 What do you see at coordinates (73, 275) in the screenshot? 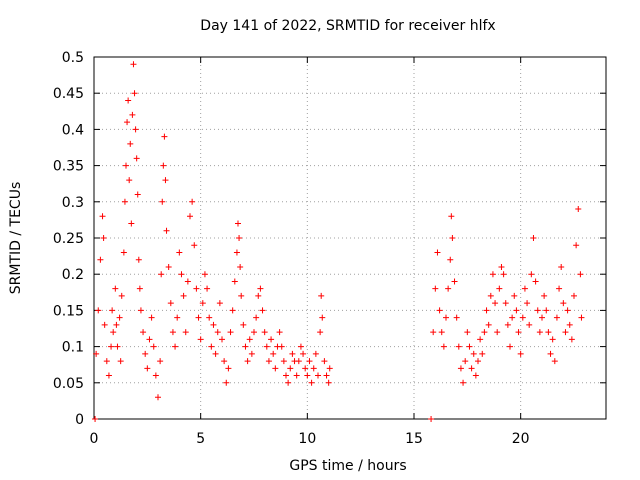
I see `y-tick-label: 0.2` at bounding box center [73, 275].